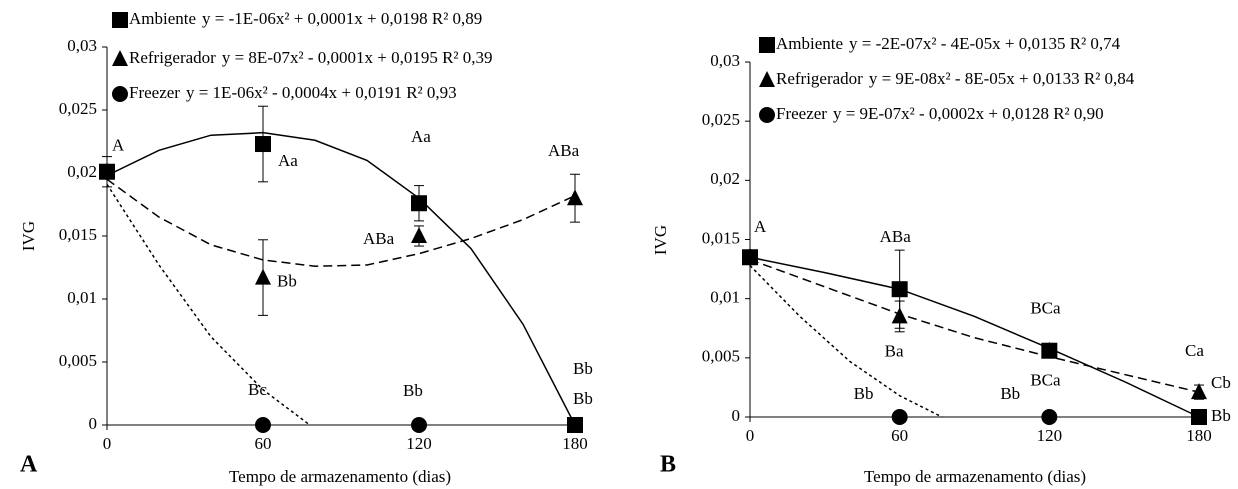 This screenshot has height=489, width=1238. What do you see at coordinates (29, 465) in the screenshot?
I see `panel-label: A` at bounding box center [29, 465].